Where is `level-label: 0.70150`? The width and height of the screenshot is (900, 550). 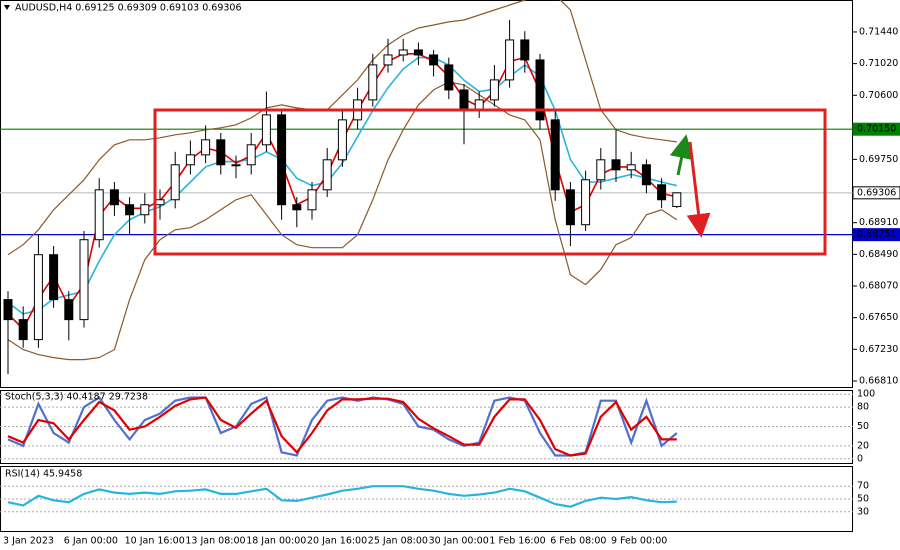
level-label: 0.70150 is located at coordinates (876, 129).